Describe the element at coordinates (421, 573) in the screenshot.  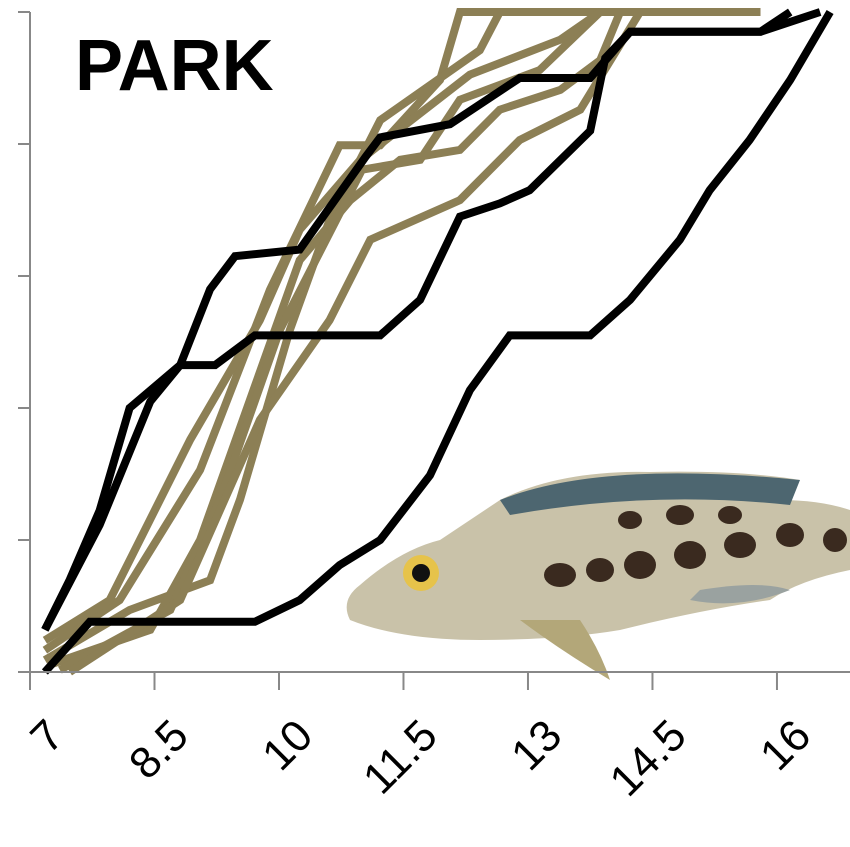
I see `fish-pupil` at that location.